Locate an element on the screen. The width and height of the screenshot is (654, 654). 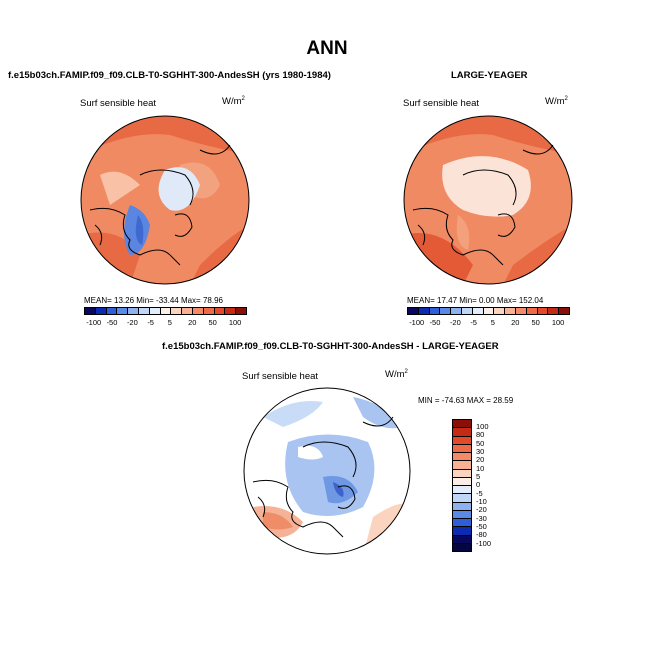
panel1-stats: MEAN= 13.26 Min= -33.44 Max= 78.96 is located at coordinates (153, 300).